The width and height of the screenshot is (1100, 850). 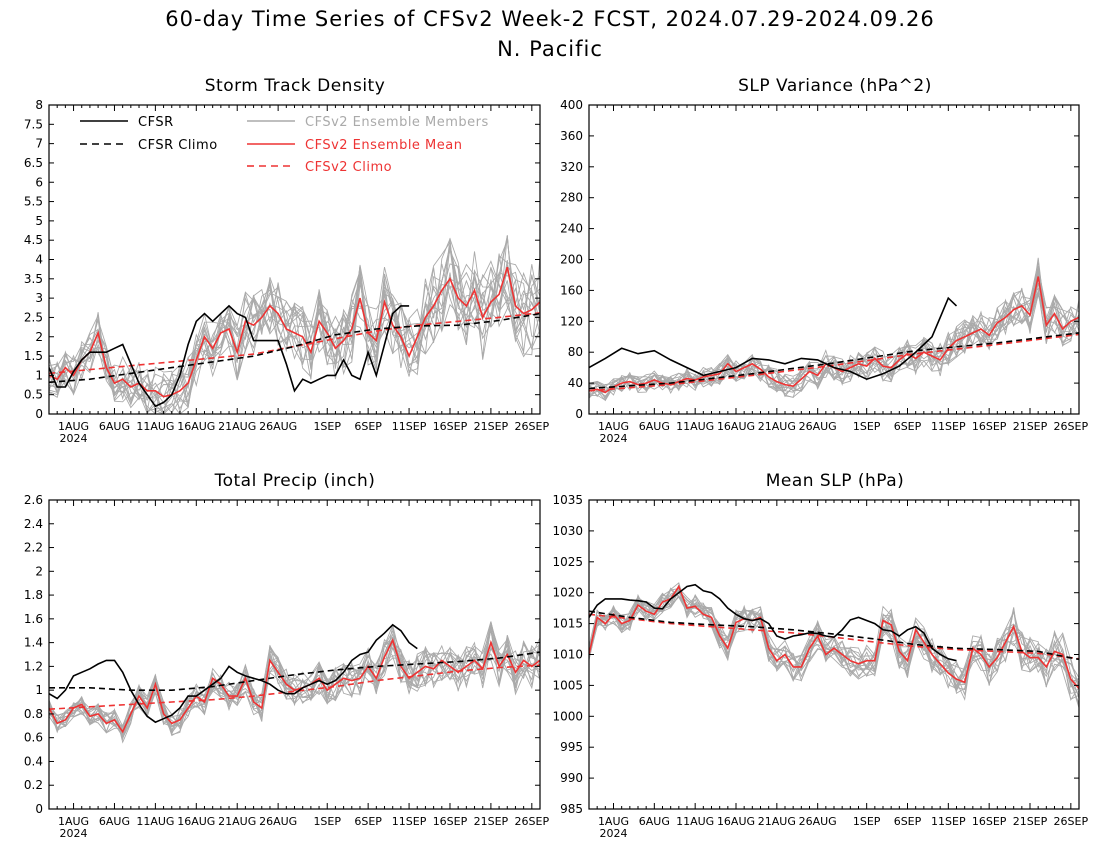 What do you see at coordinates (33, 395) in the screenshot?
I see `y-tick-label: 0.5` at bounding box center [33, 395].